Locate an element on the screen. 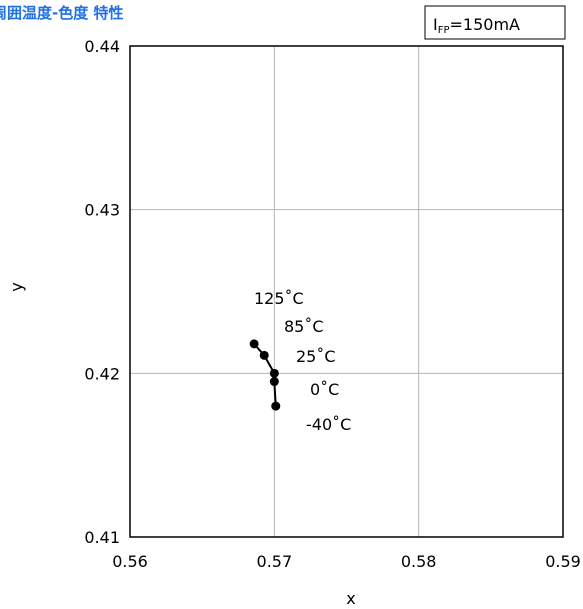  condition-value: =150mA is located at coordinates (485, 24).